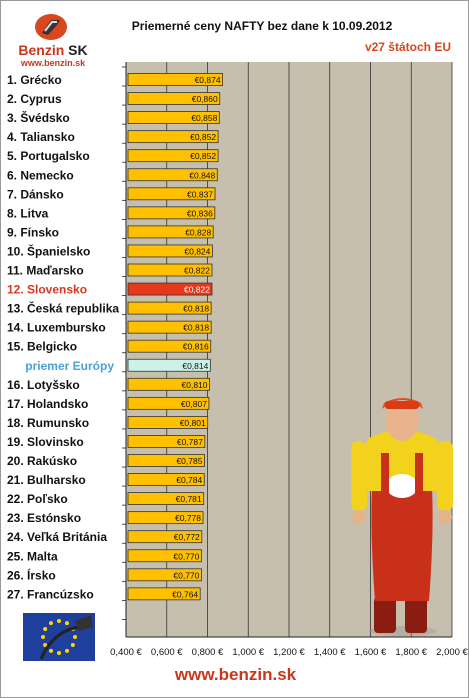 This screenshot has height=698, width=469. Describe the element at coordinates (204, 118) in the screenshot. I see `bar-value-label: €0,858` at that location.